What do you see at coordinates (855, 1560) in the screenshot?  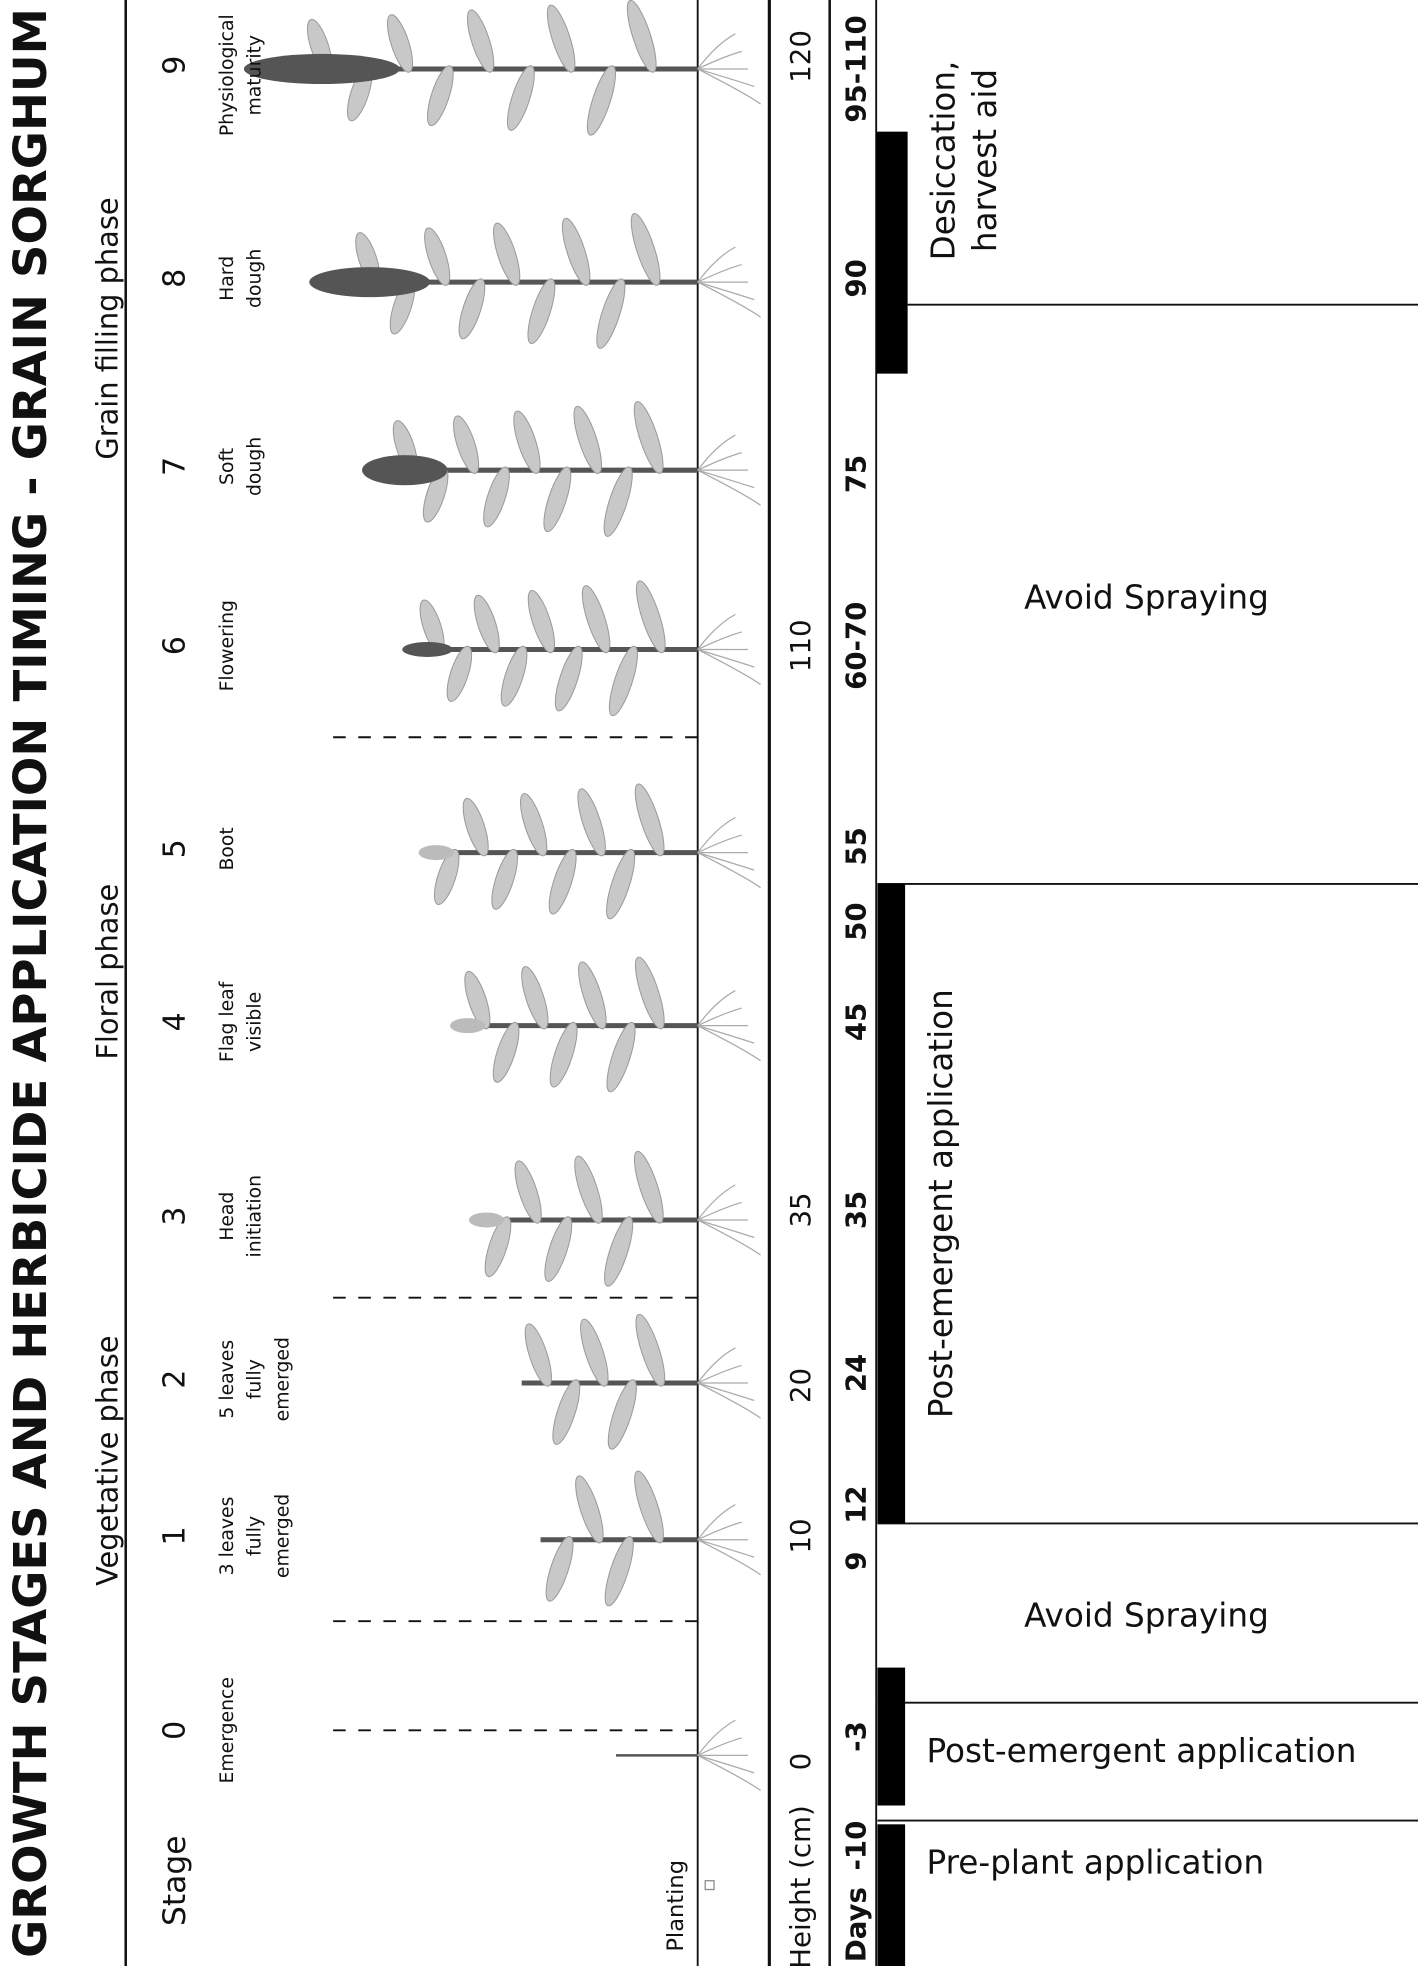 I see `days-value: 9` at bounding box center [855, 1560].